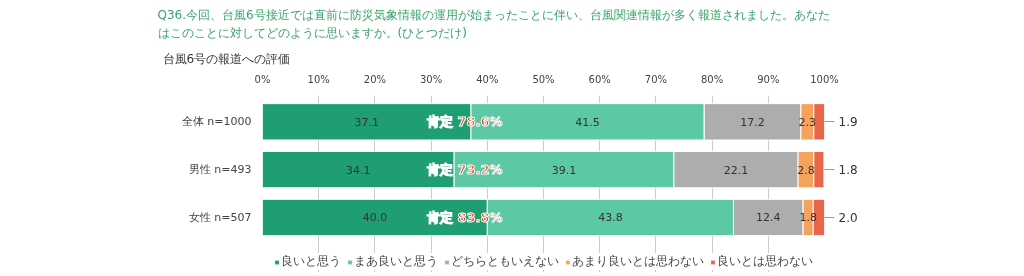 The width and height of the screenshot is (1024, 276). I want to click on data-label: 17.2, so click(752, 122).